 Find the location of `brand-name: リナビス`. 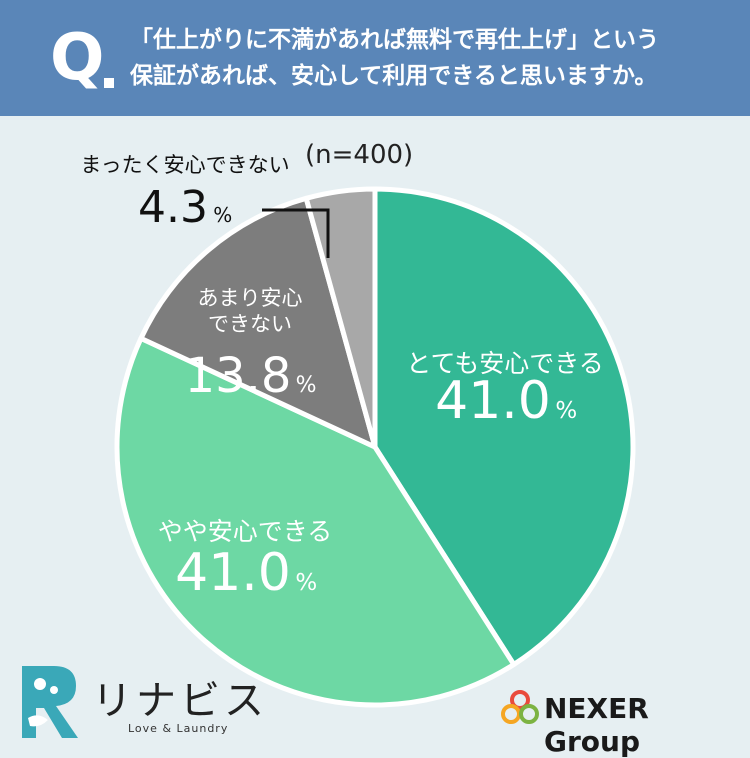

brand-name: リナビス is located at coordinates (180, 701).